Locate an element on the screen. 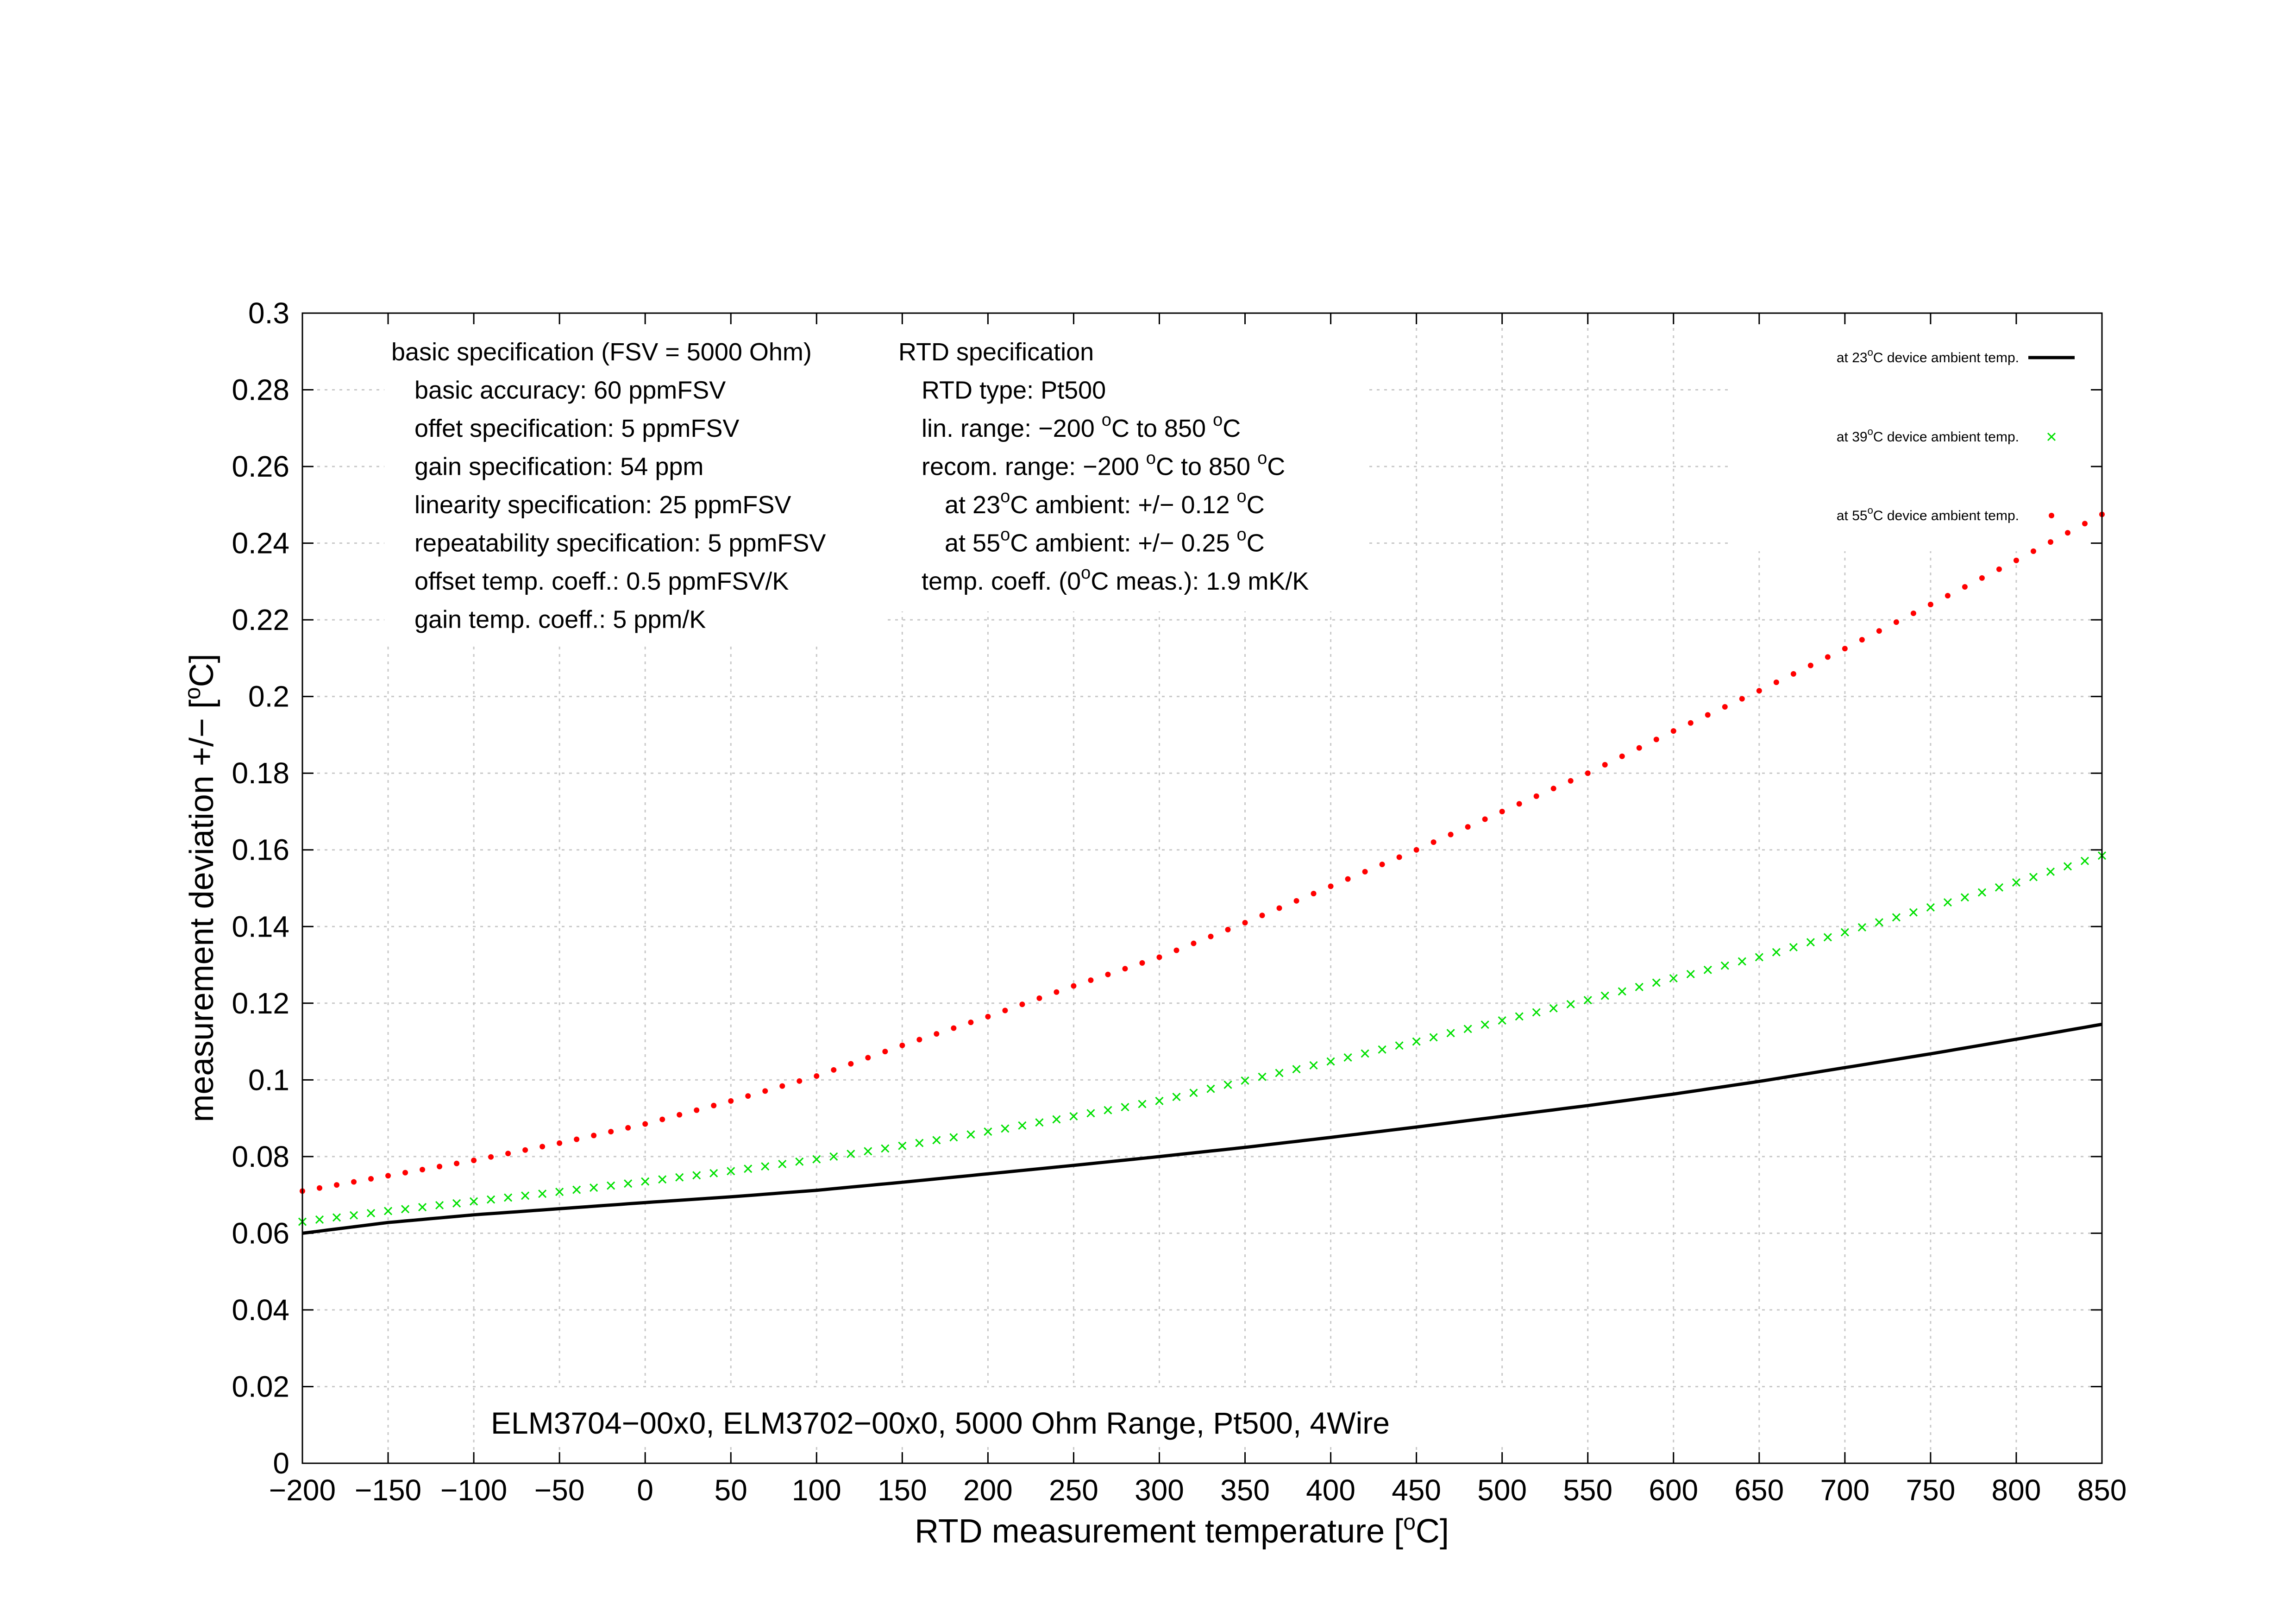 This screenshot has width=2296, height=1624. rtd-spec-line: RTD specification is located at coordinates (996, 352).